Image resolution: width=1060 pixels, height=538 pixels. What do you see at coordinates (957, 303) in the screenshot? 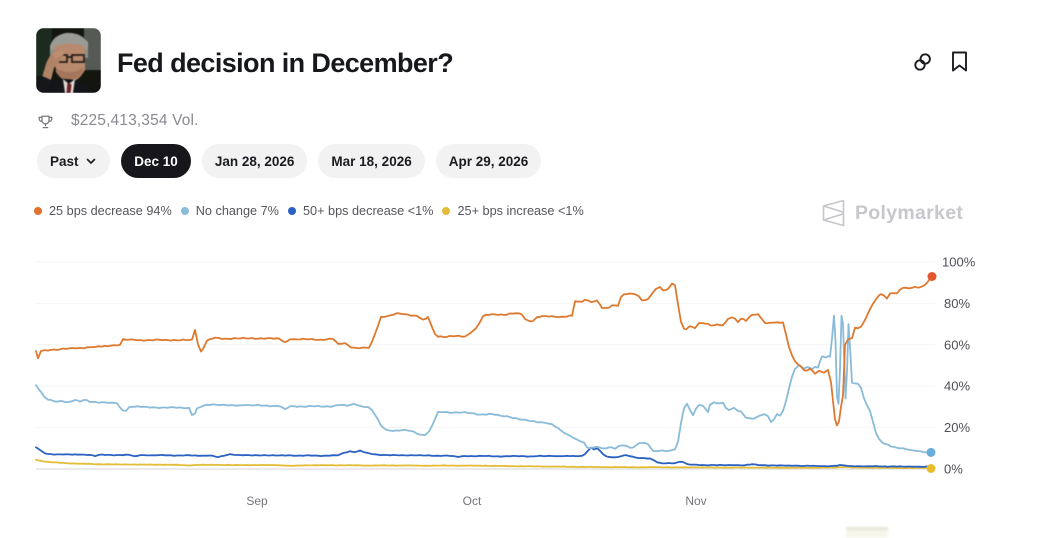
I see `svg-text: 80%` at bounding box center [957, 303].